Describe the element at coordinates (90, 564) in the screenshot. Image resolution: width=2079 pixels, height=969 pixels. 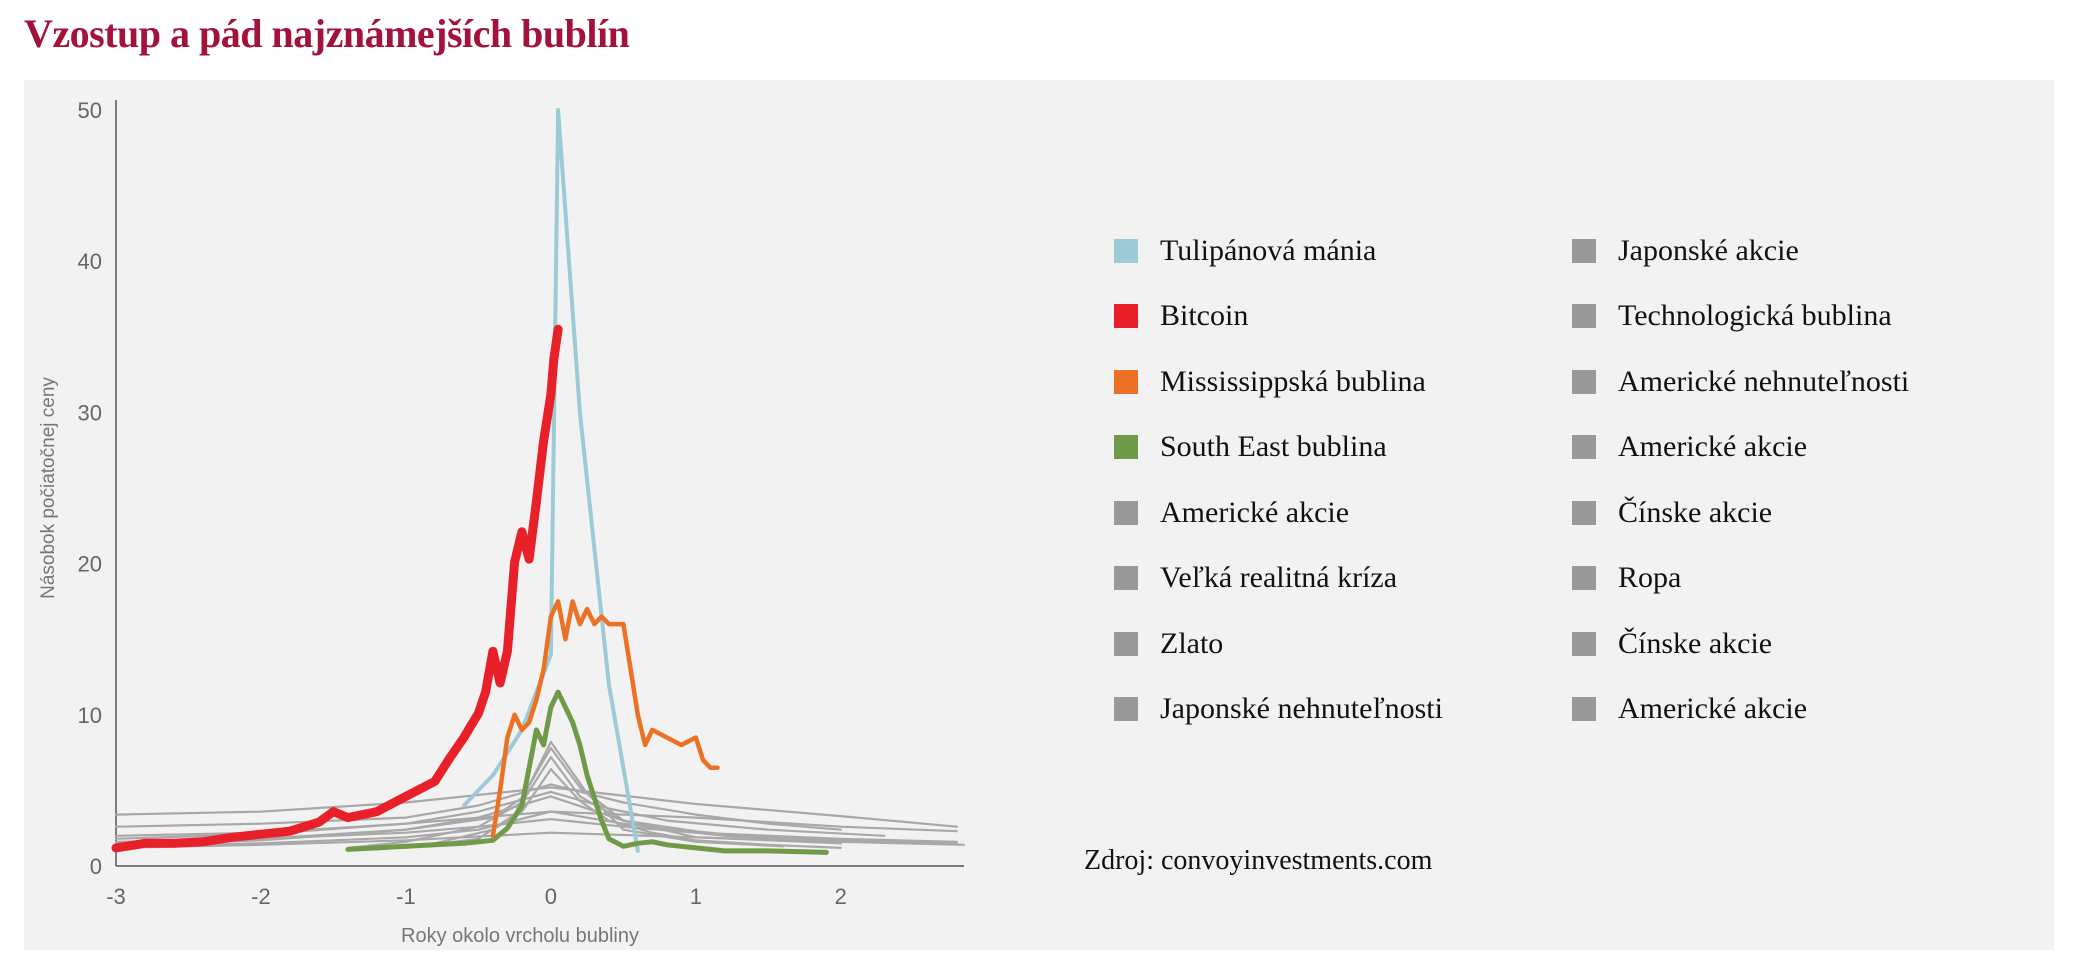
I see `y-tick-label: 20` at that location.